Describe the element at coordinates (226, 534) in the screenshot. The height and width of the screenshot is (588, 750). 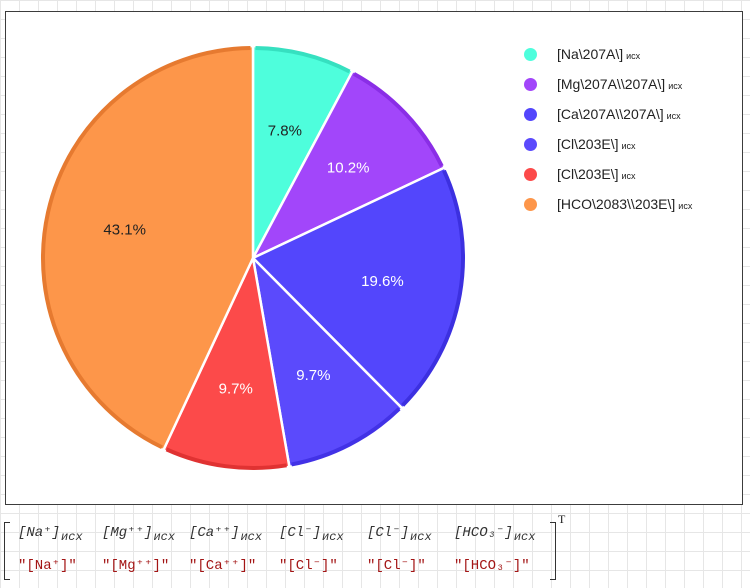
I see `matrix-header-cell: [Ca⁺⁺]исх` at that location.